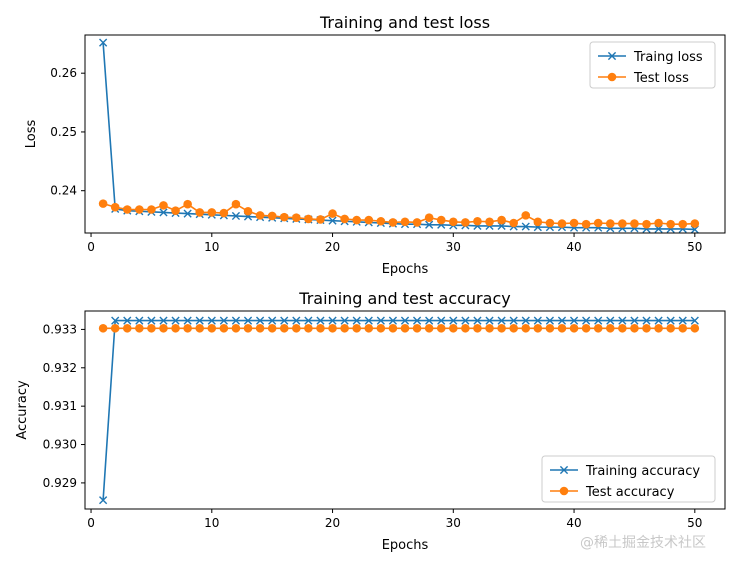 Image resolution: width=735 pixels, height=571 pixels. I want to click on y-tick-label: 0.26, so click(63, 73).